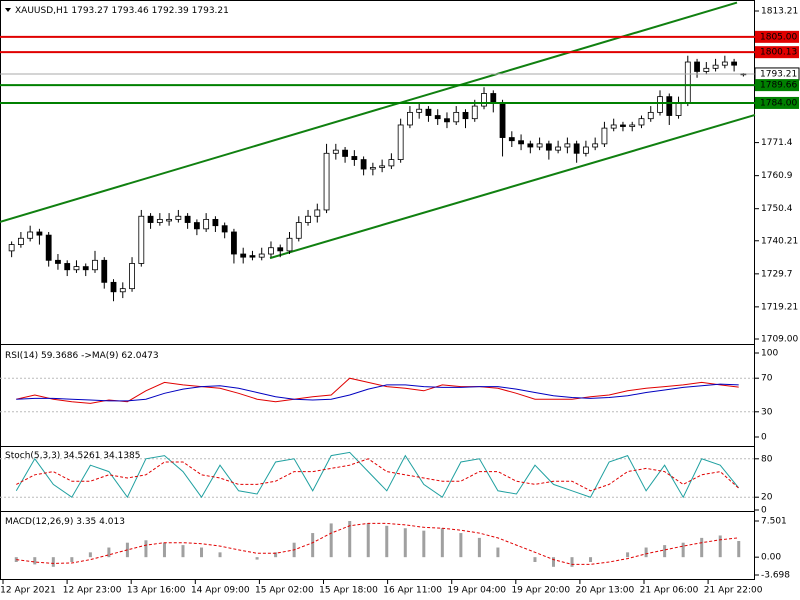 The height and width of the screenshot is (600, 800). What do you see at coordinates (81, 456) in the screenshot?
I see `value: 34.5261` at bounding box center [81, 456].